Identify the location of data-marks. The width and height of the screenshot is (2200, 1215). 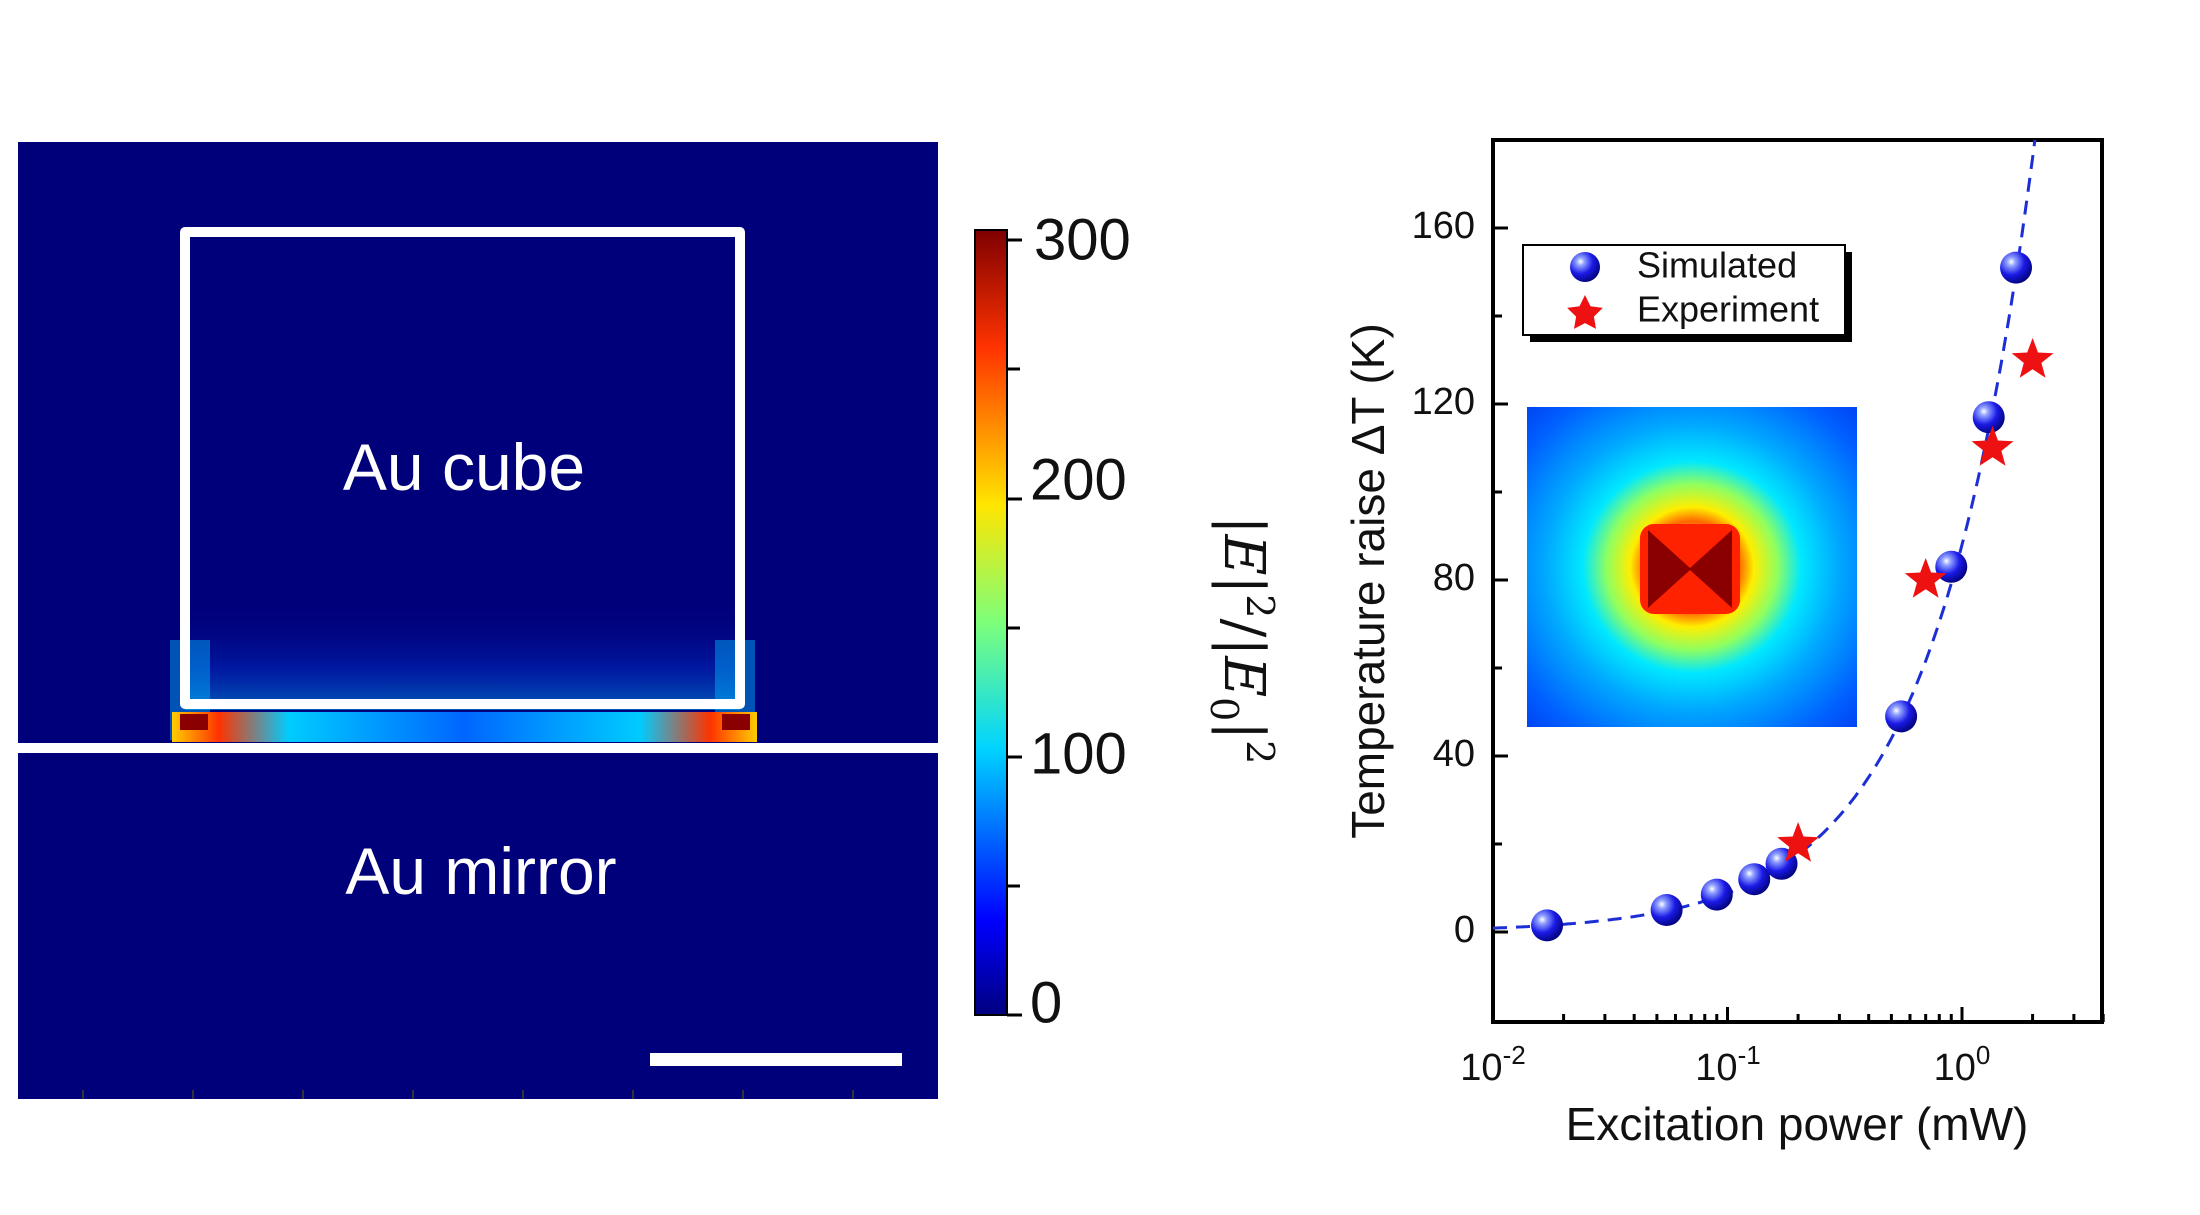
(1792, 596).